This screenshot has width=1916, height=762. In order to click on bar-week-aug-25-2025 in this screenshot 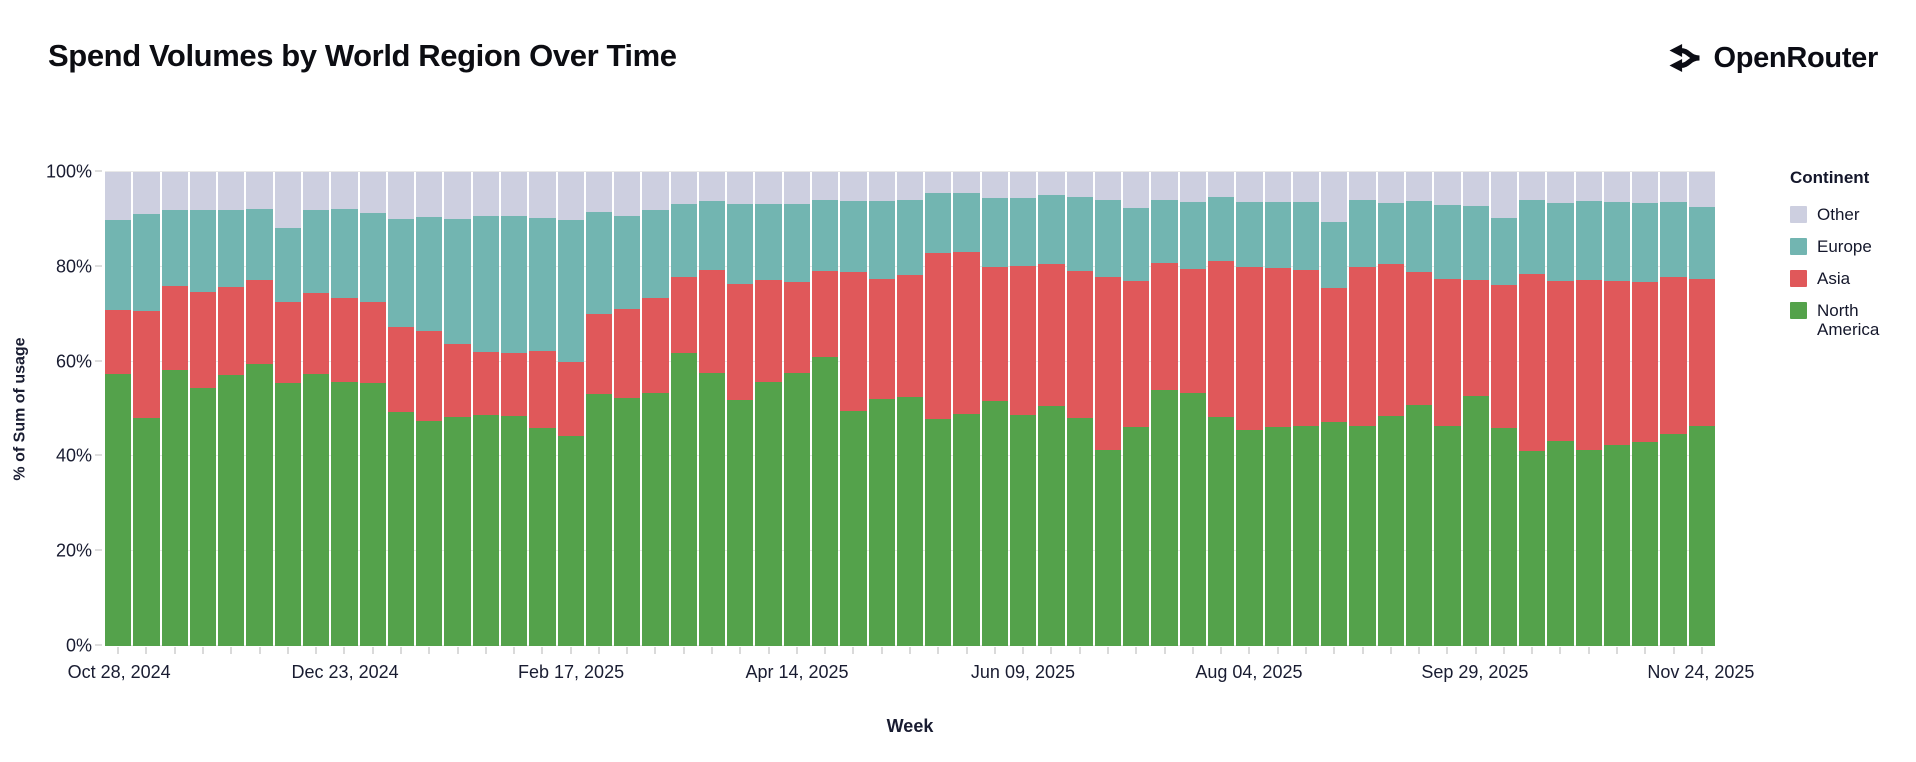, I will do `click(1334, 409)`.